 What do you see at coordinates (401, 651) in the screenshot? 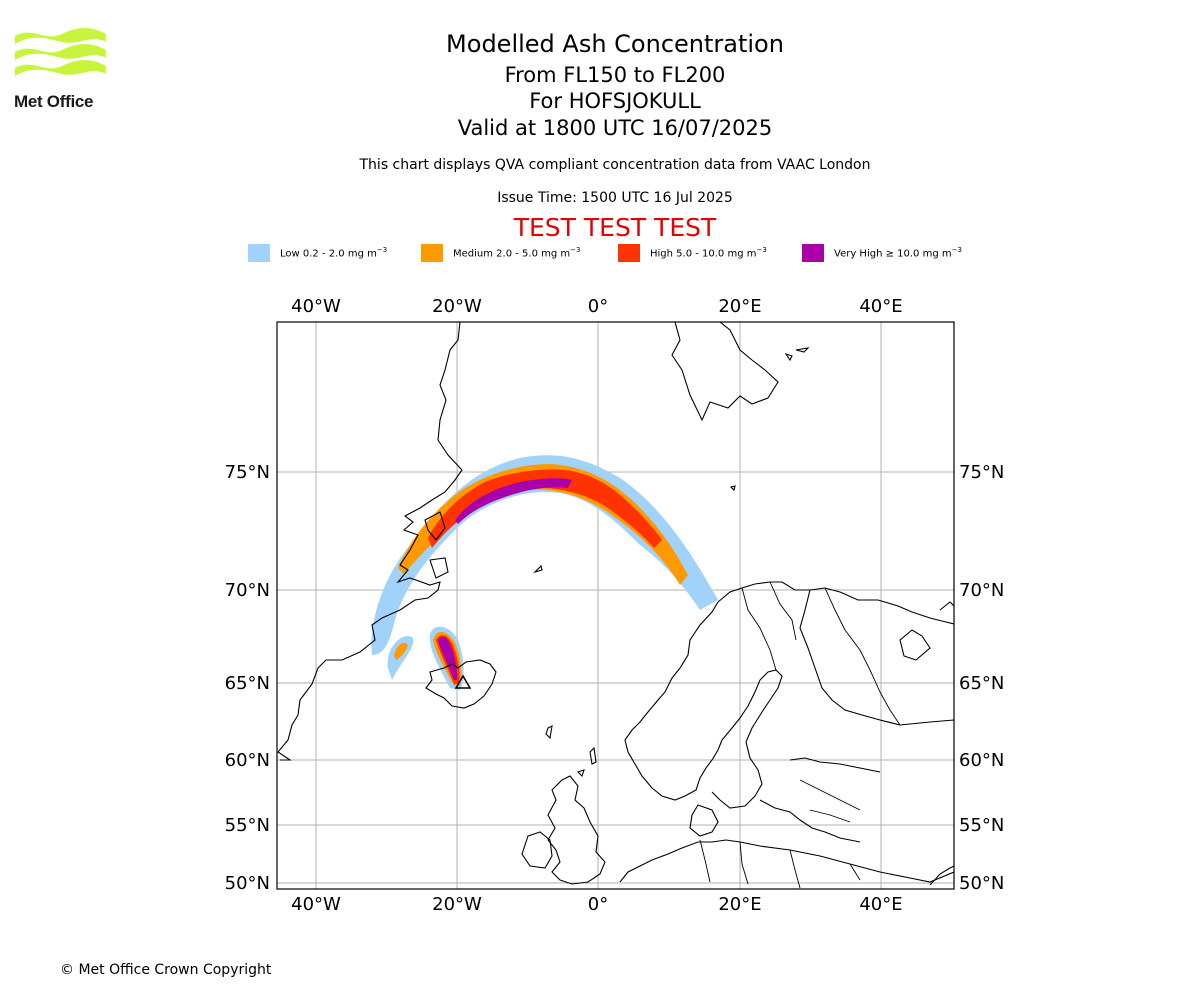
I see `ash-contour-medium-blob-west` at bounding box center [401, 651].